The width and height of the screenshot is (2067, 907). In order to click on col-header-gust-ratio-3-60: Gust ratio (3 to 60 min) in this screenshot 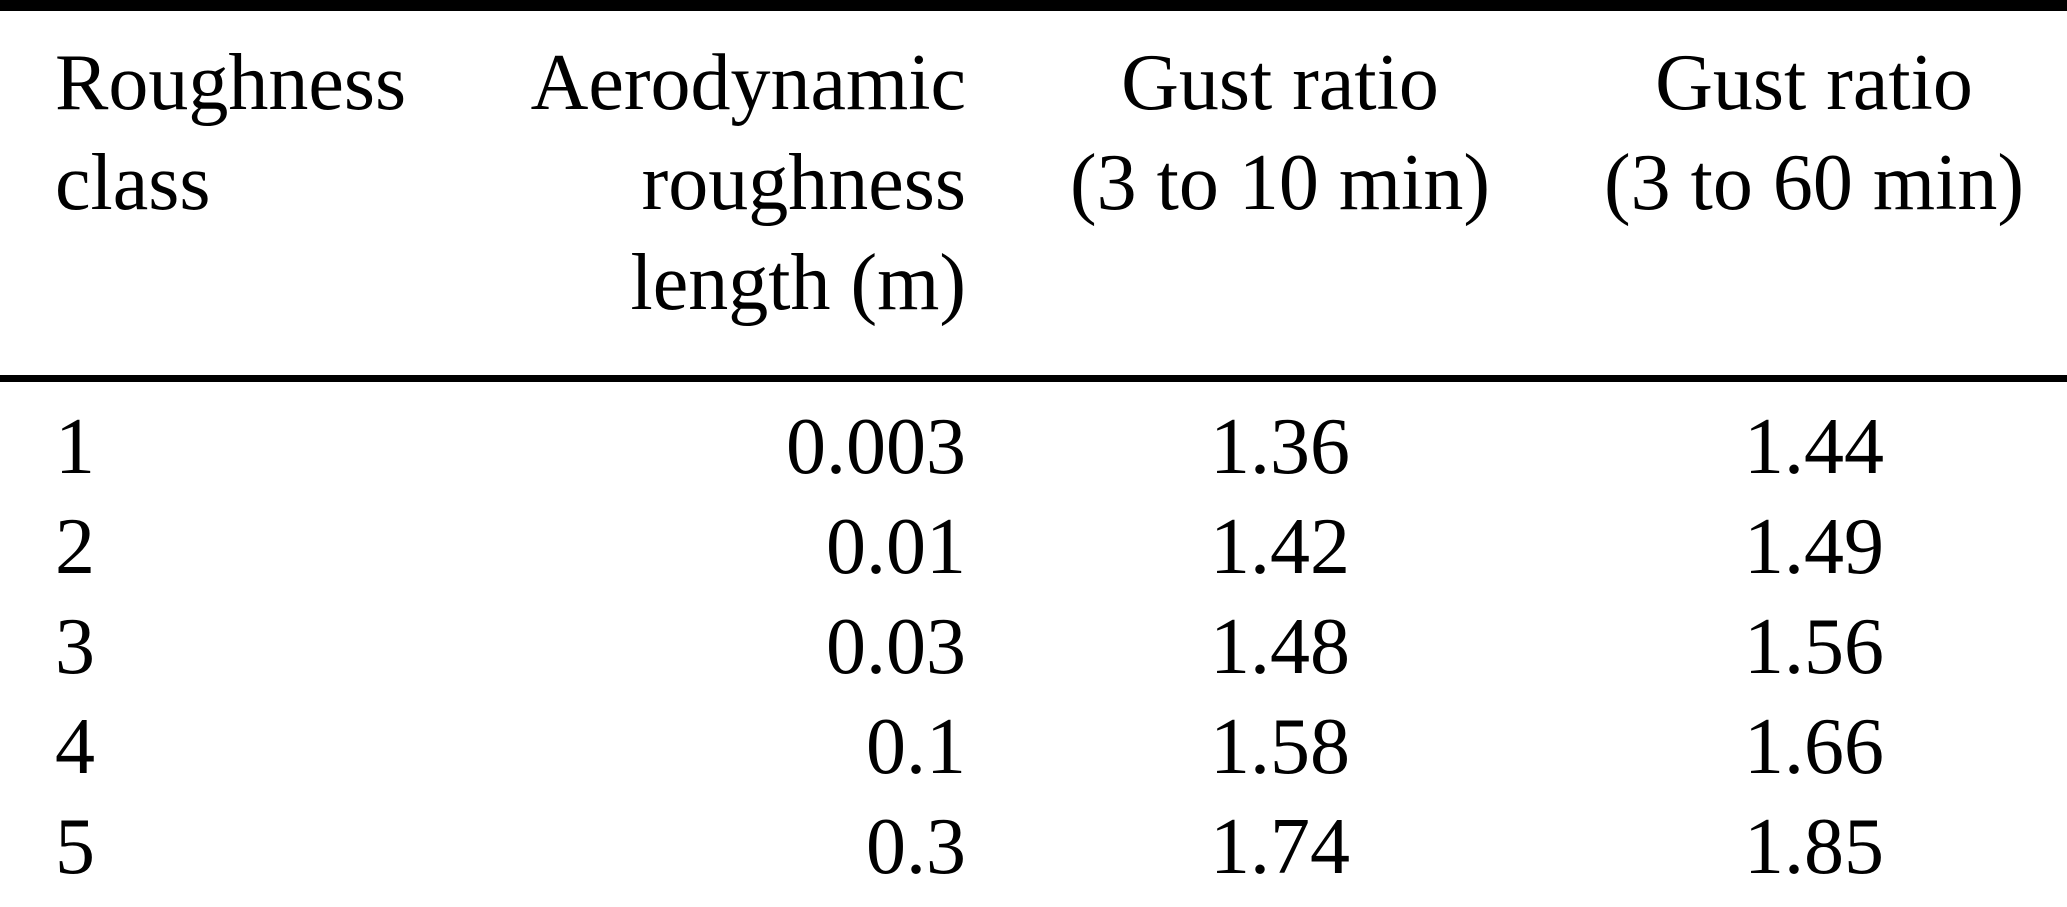, I will do `click(1828, 193)`.